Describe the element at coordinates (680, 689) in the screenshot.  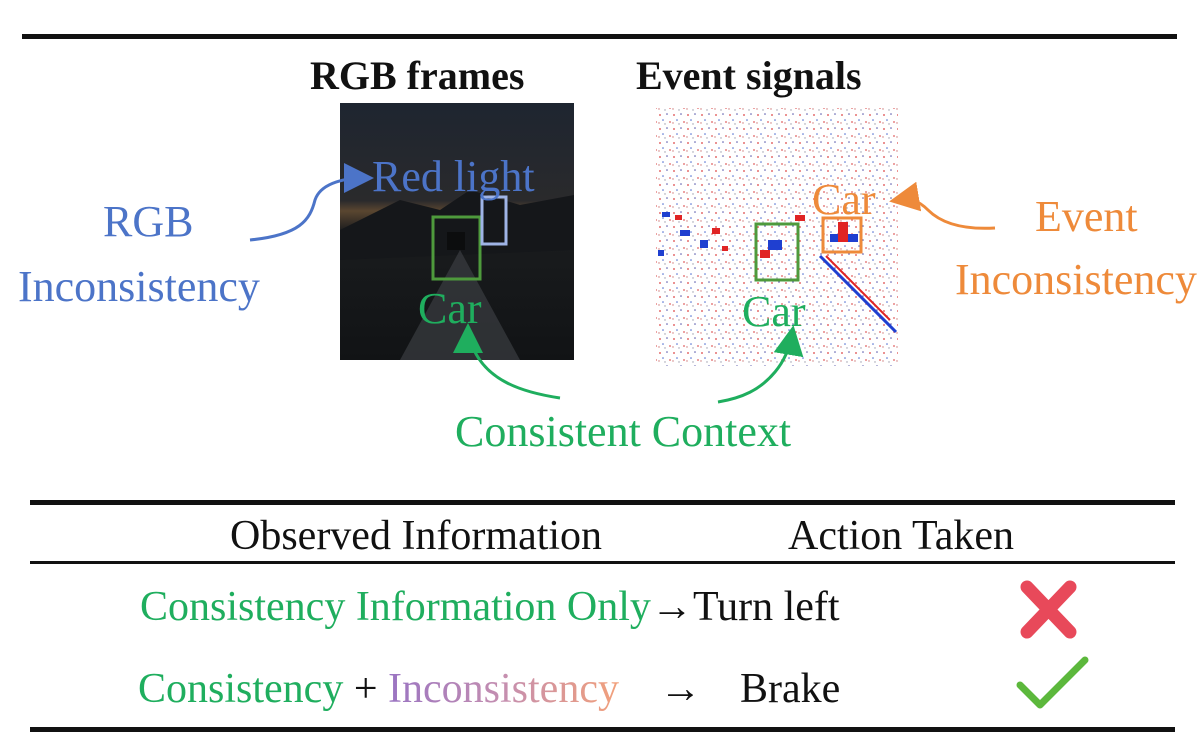
I see `row2-arrow: →` at that location.